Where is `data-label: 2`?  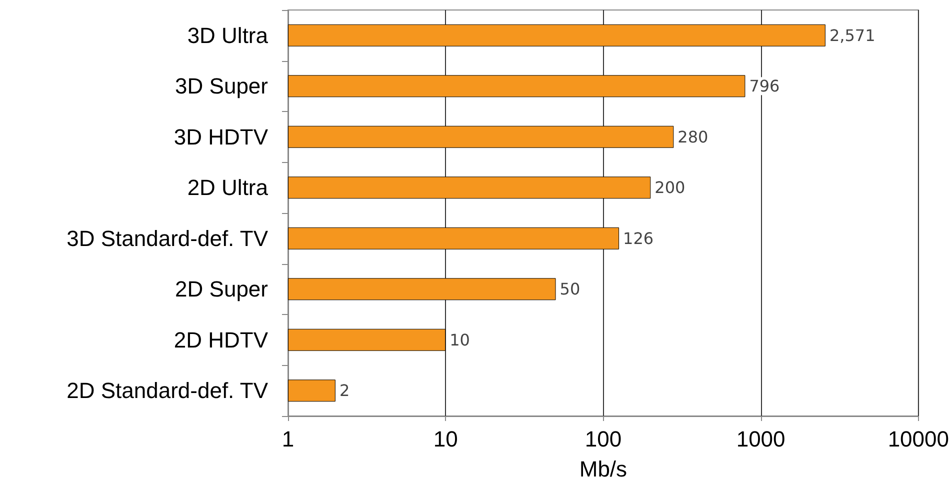 data-label: 2 is located at coordinates (344, 390).